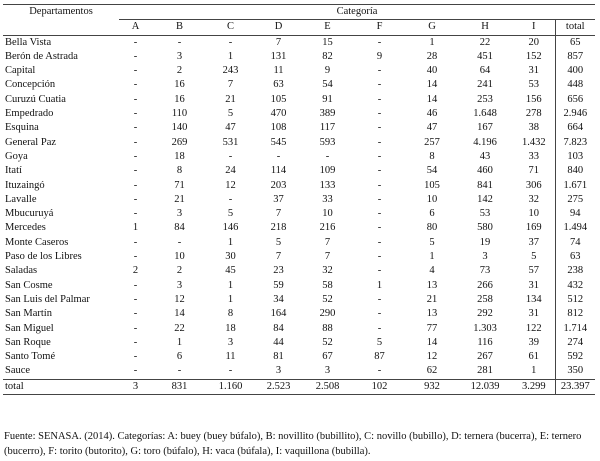 The height and width of the screenshot is (461, 600). What do you see at coordinates (327, 228) in the screenshot?
I see `table-cell: 216` at bounding box center [327, 228].